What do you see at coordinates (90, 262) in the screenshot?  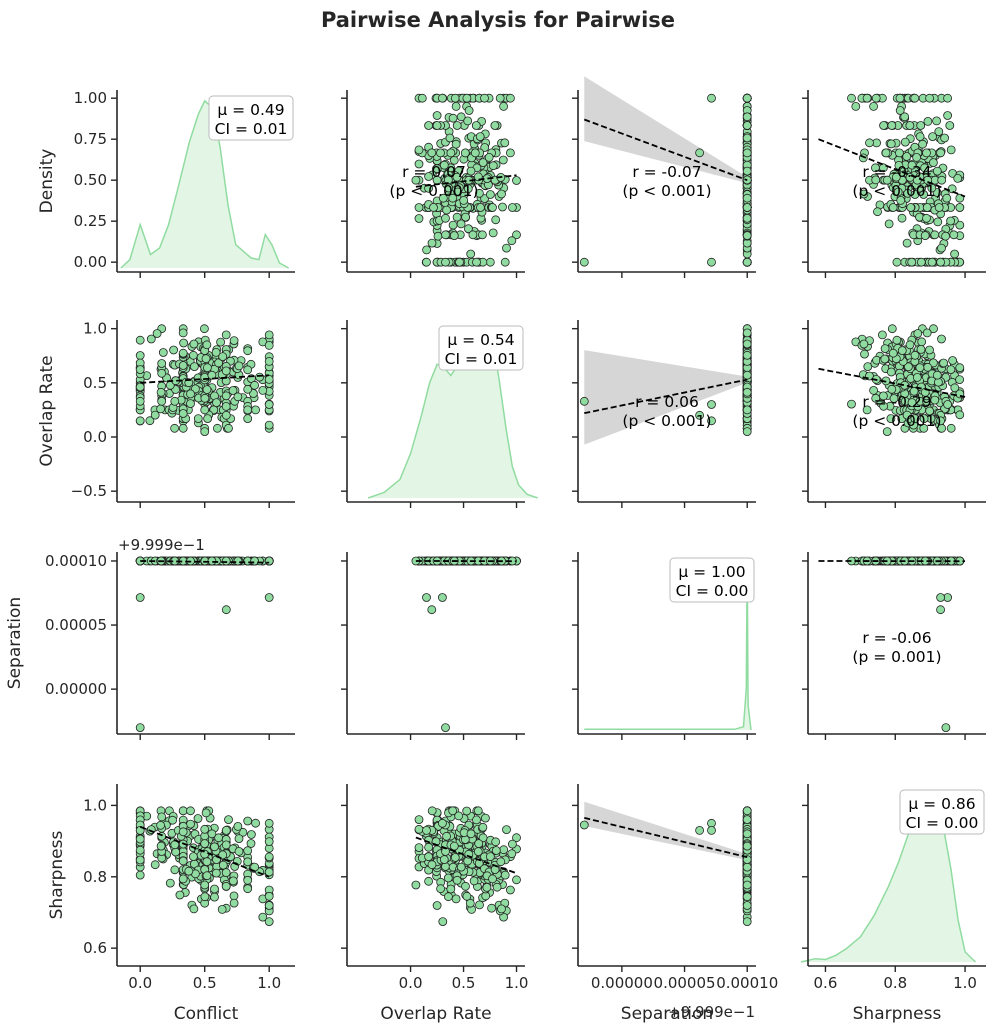 I see `y-tick-label: 0.00` at bounding box center [90, 262].